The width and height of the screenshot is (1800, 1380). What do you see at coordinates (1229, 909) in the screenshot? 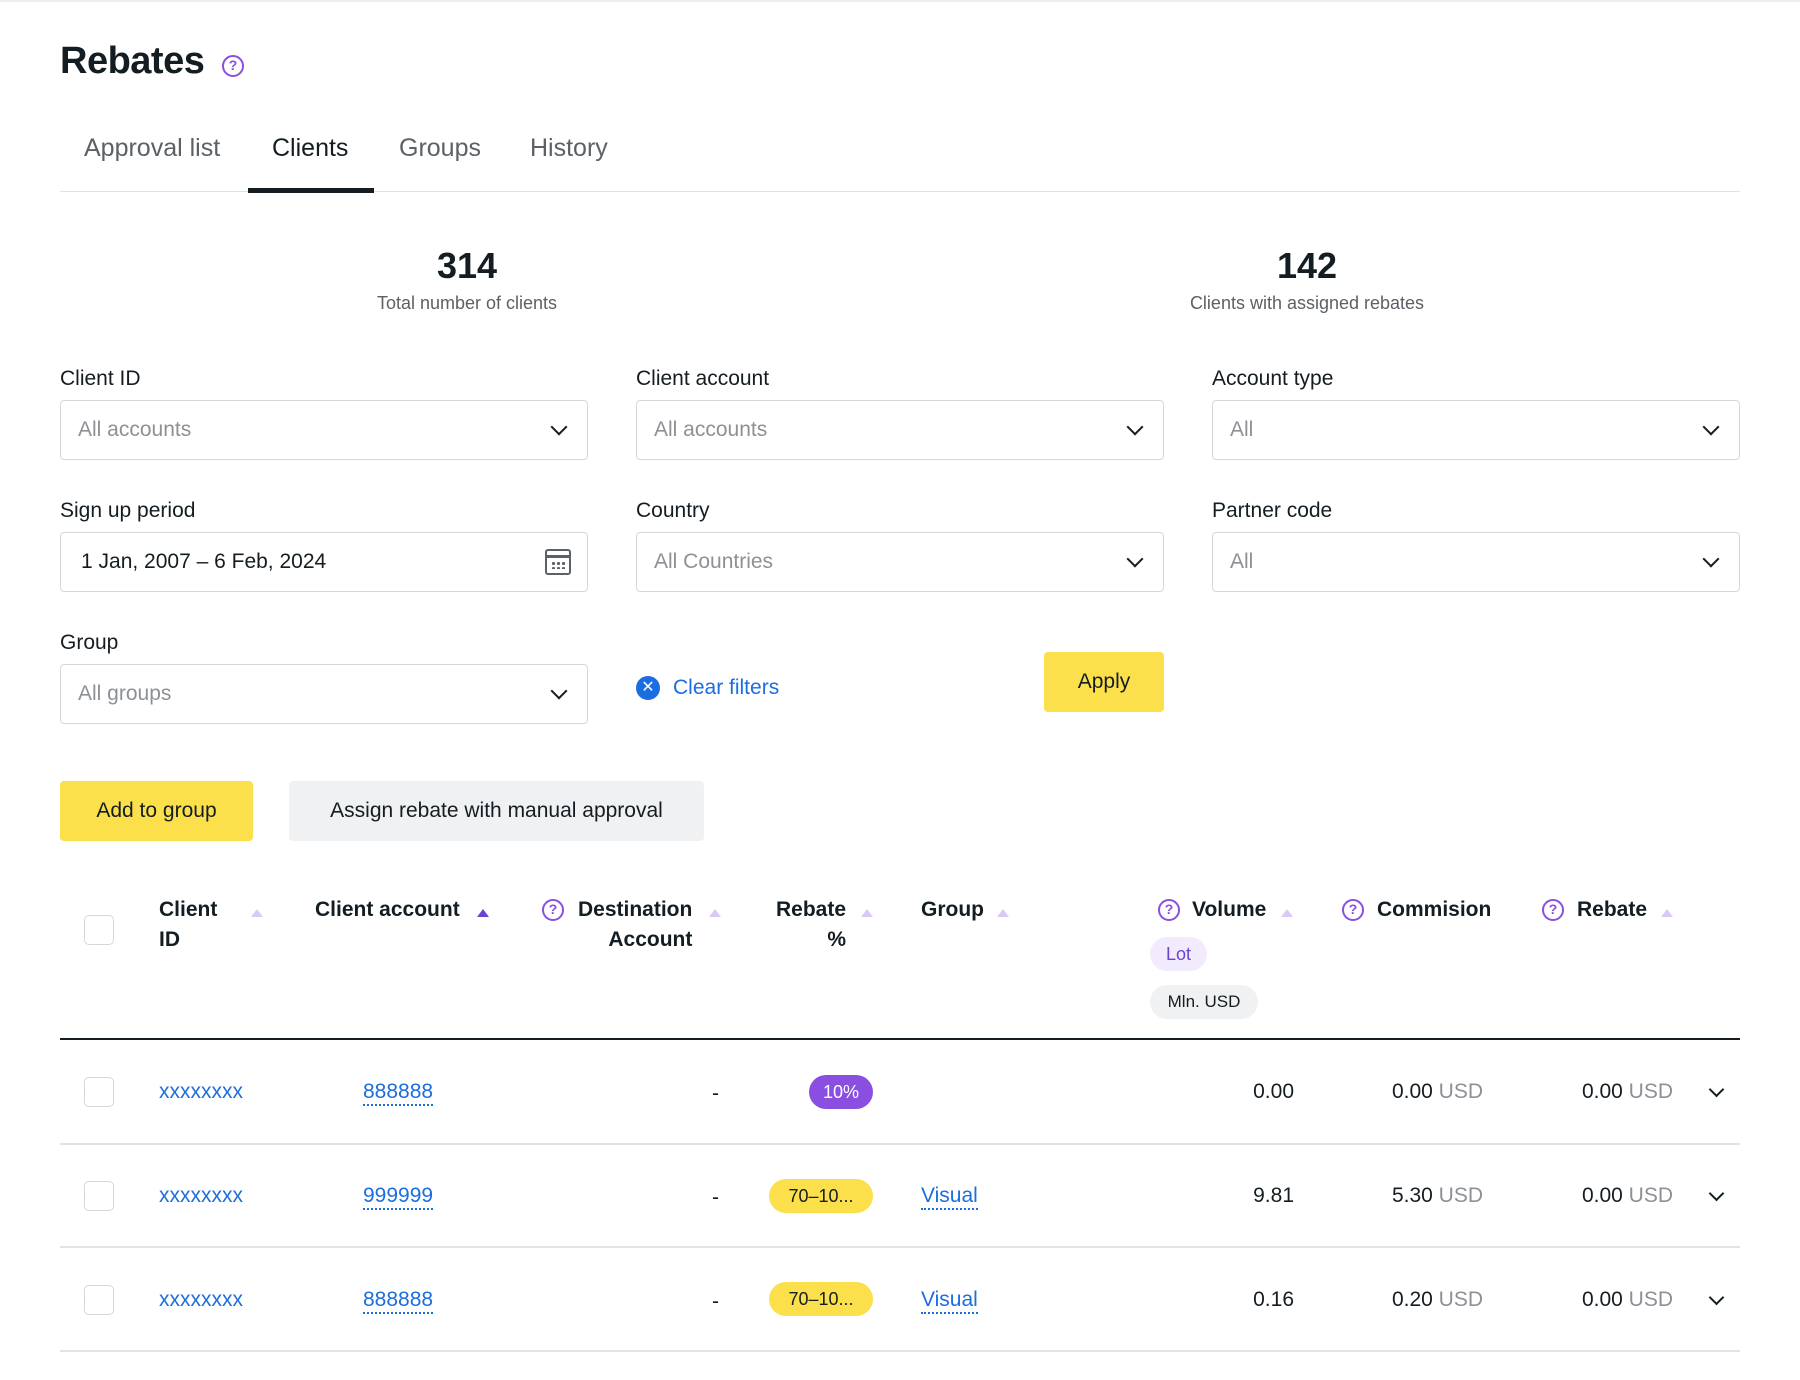
I see `column-volume: Volume` at bounding box center [1229, 909].